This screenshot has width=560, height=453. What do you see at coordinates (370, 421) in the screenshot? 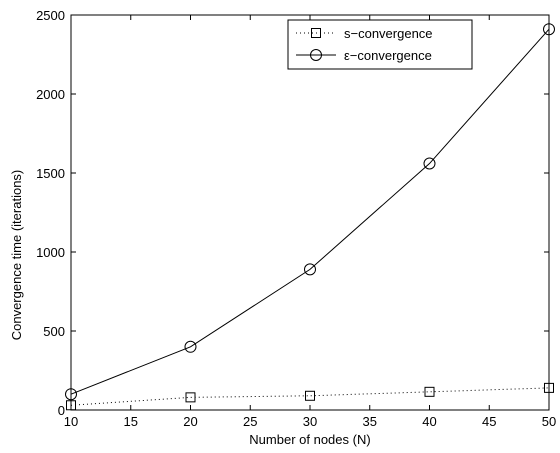
I see `x-tick-label: 35` at bounding box center [370, 421].